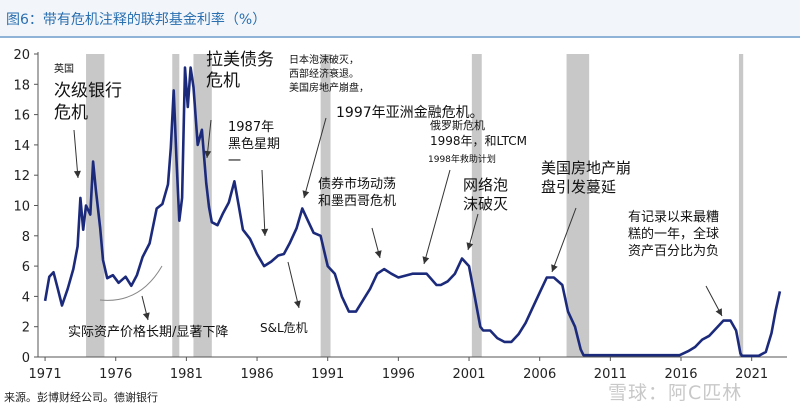 Image resolution: width=800 pixels, height=415 pixels. What do you see at coordinates (437, 217) in the screenshot?
I see `annotation-russia-arrow` at bounding box center [437, 217].